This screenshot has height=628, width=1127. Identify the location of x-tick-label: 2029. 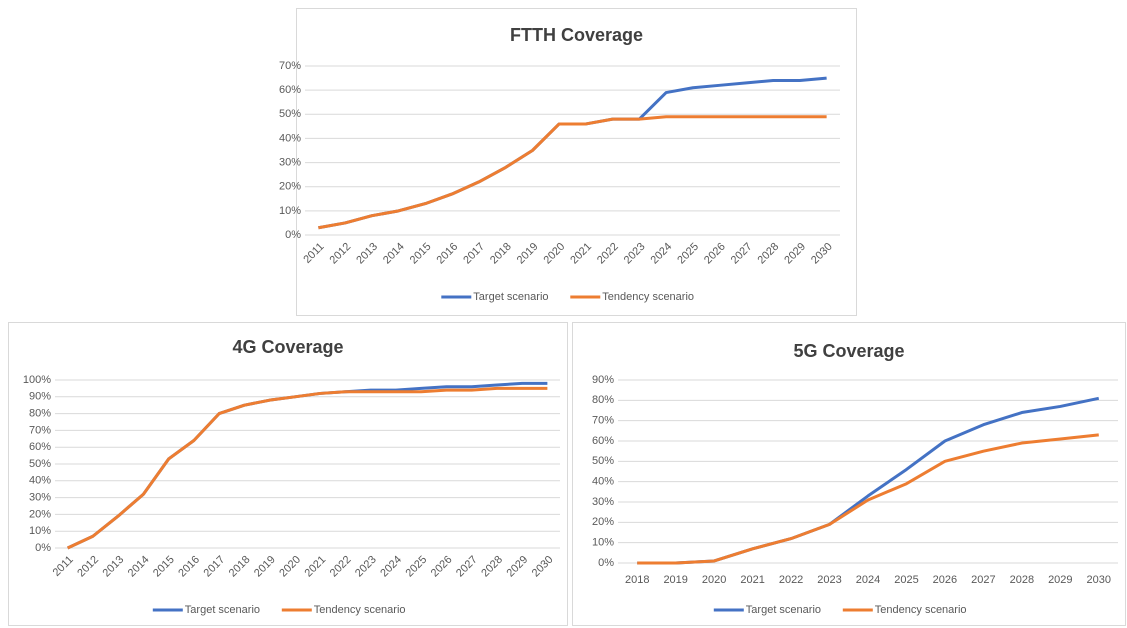
(1060, 580).